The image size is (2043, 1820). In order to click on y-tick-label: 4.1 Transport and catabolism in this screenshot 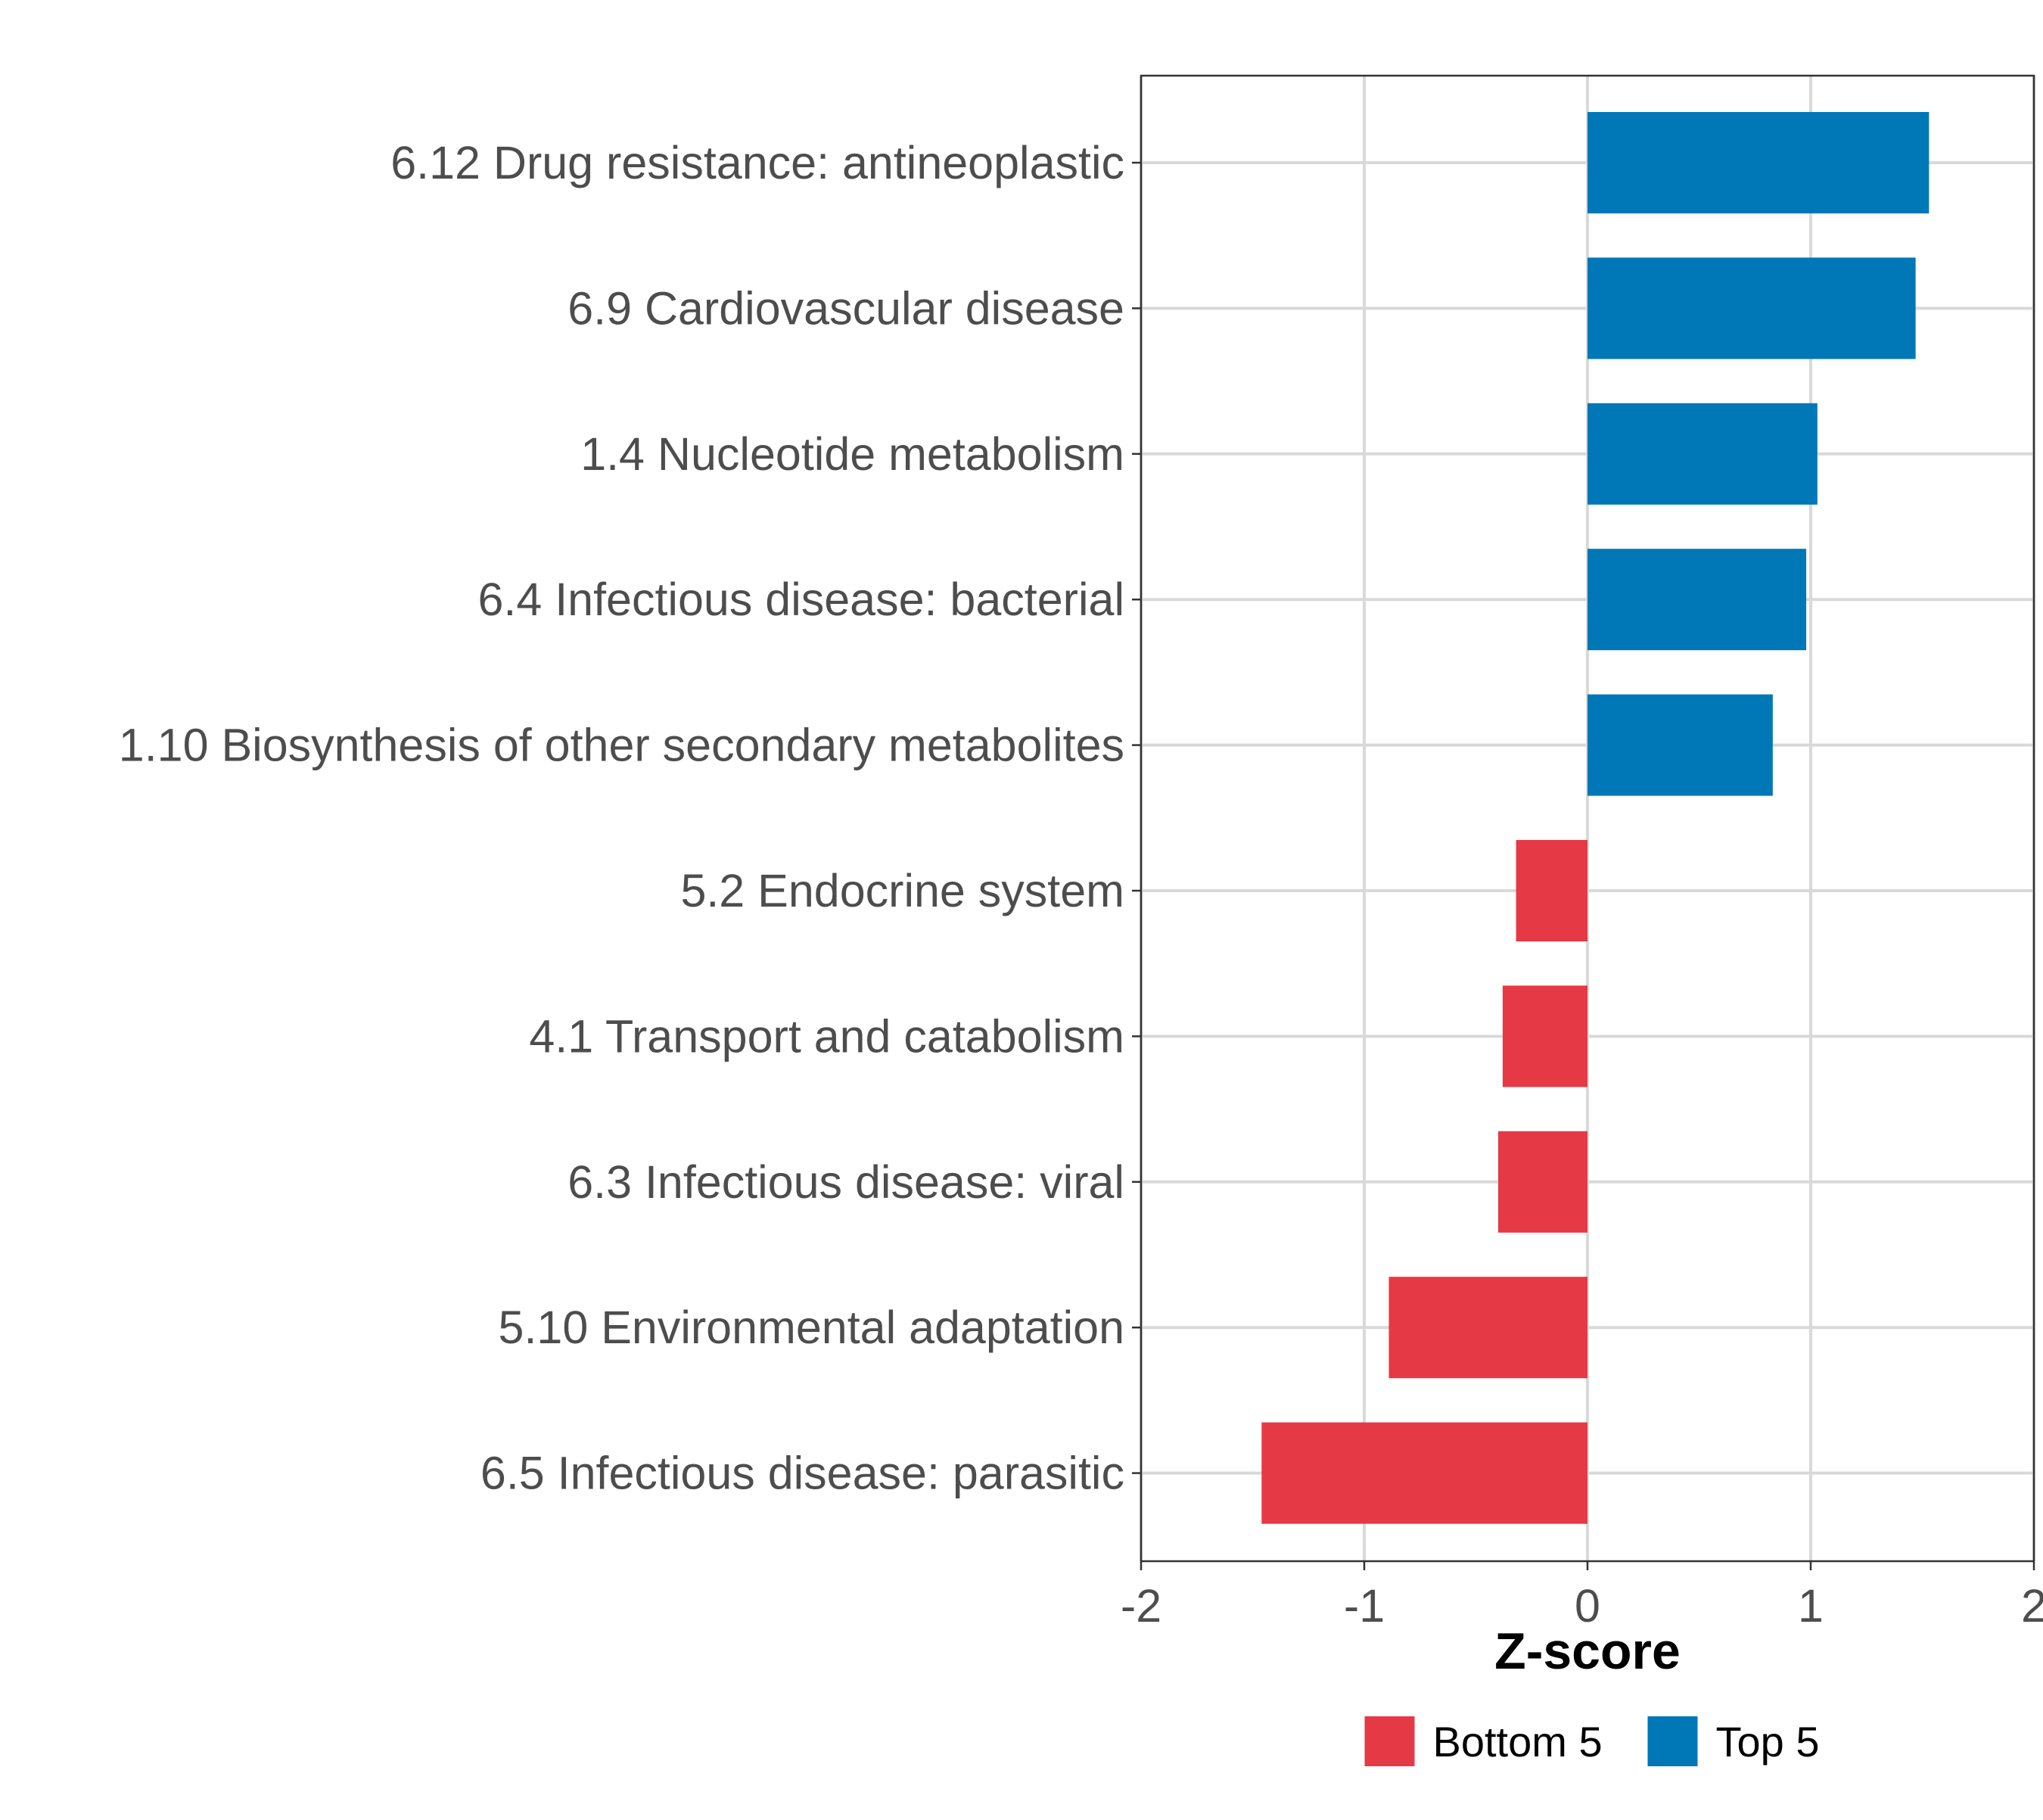, I will do `click(827, 1036)`.